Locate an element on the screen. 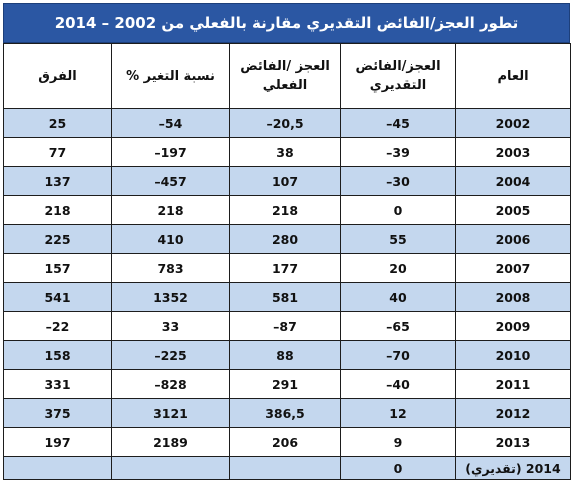  cell-actual is located at coordinates (285, 468).